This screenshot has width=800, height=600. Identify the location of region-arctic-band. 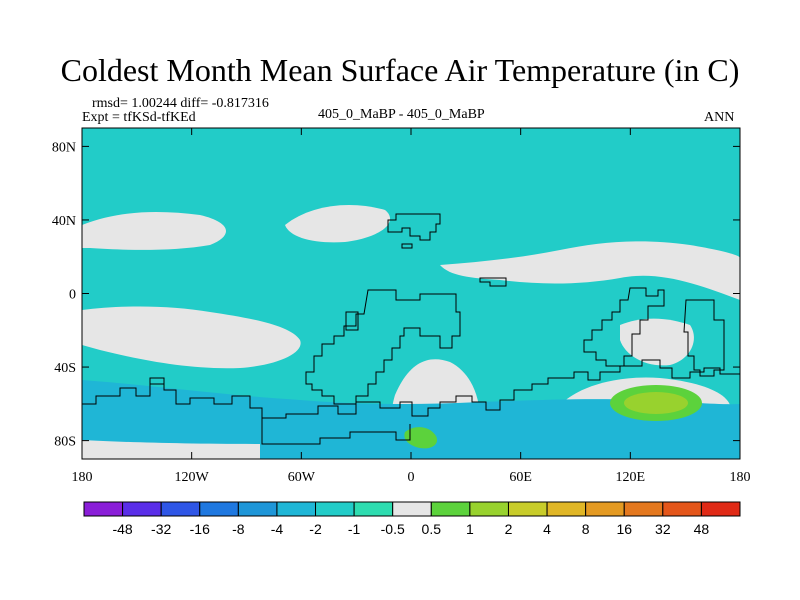
(411, 160).